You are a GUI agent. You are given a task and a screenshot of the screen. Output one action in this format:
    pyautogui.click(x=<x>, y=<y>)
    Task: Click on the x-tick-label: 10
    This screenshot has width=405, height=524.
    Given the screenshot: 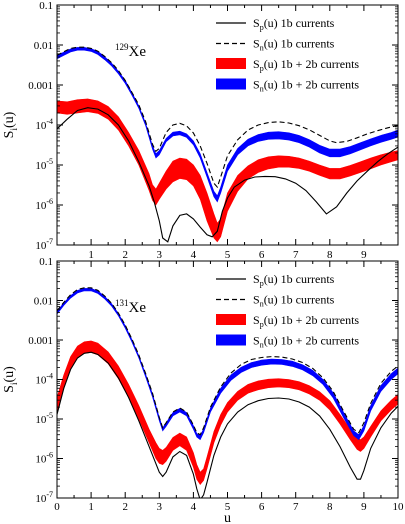 What is the action you would take?
    pyautogui.click(x=399, y=507)
    